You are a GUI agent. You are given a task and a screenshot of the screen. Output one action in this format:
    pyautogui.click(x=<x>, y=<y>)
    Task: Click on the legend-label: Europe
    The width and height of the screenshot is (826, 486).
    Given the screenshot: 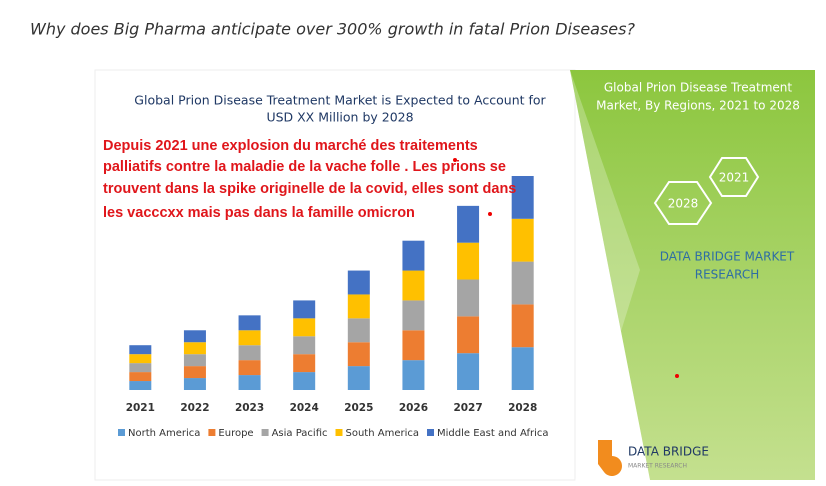 What is the action you would take?
    pyautogui.click(x=235, y=433)
    